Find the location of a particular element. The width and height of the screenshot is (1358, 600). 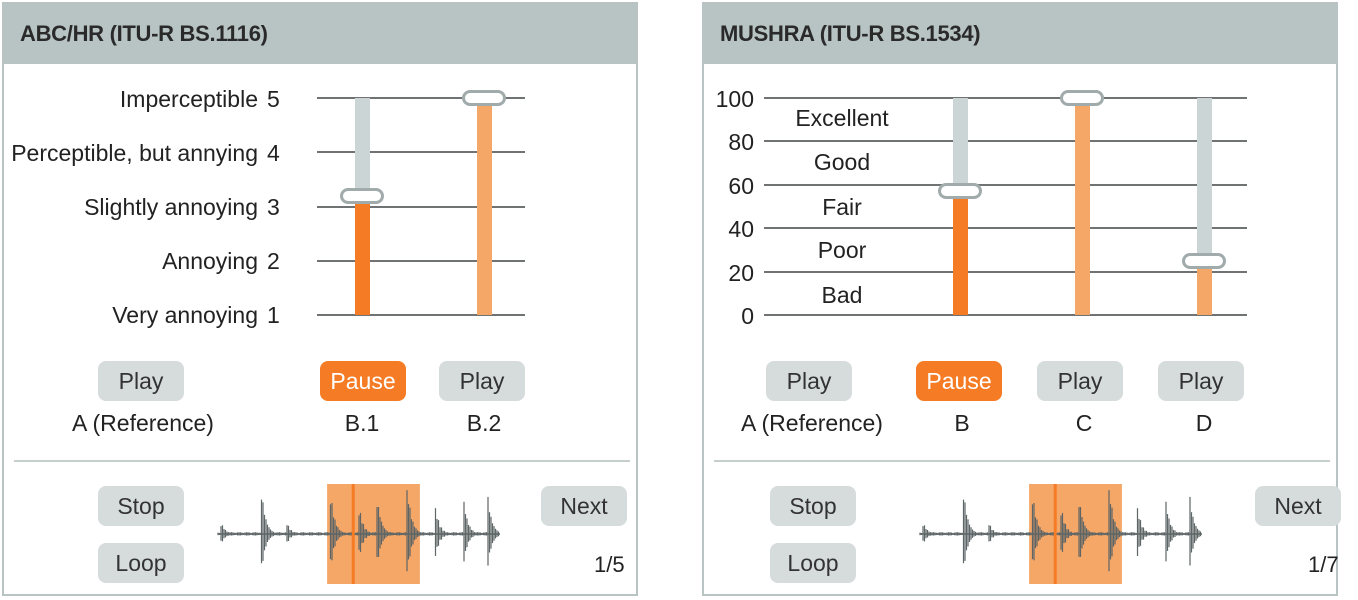

item-label-c: C is located at coordinates (1084, 423).